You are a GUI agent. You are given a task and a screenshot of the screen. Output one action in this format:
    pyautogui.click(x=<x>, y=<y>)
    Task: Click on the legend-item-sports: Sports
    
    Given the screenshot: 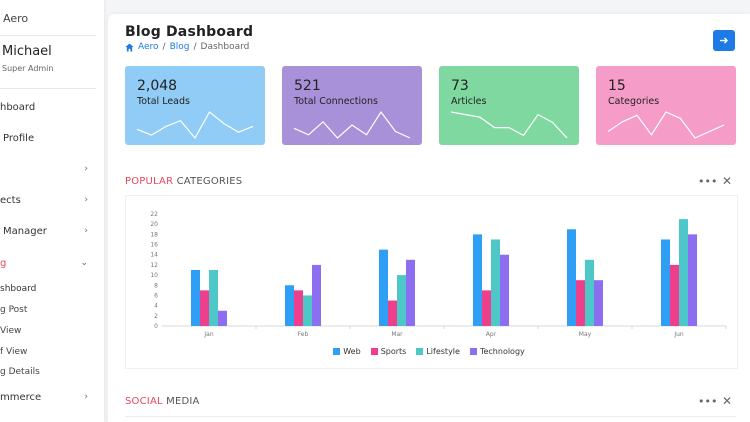 What is the action you would take?
    pyautogui.click(x=388, y=351)
    